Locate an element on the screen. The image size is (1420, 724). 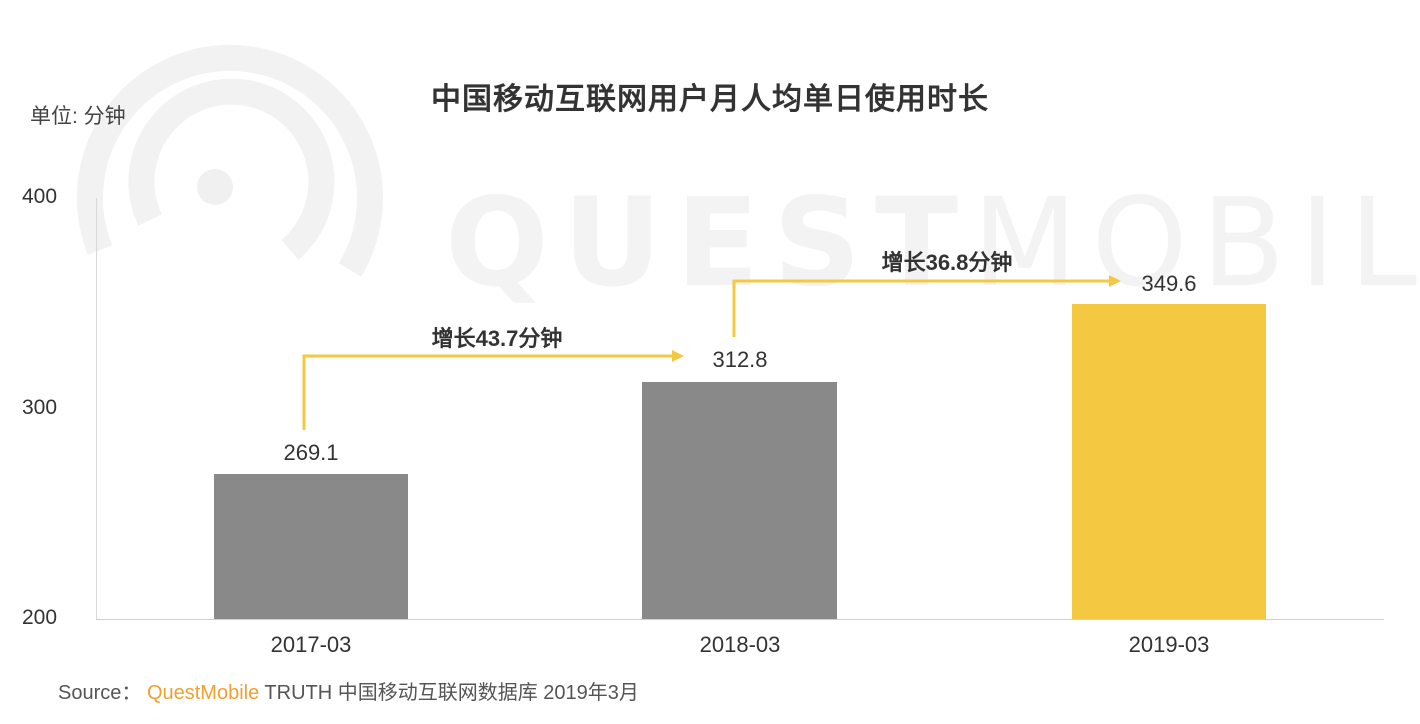
y-tick-400: 400 is located at coordinates (40, 196).